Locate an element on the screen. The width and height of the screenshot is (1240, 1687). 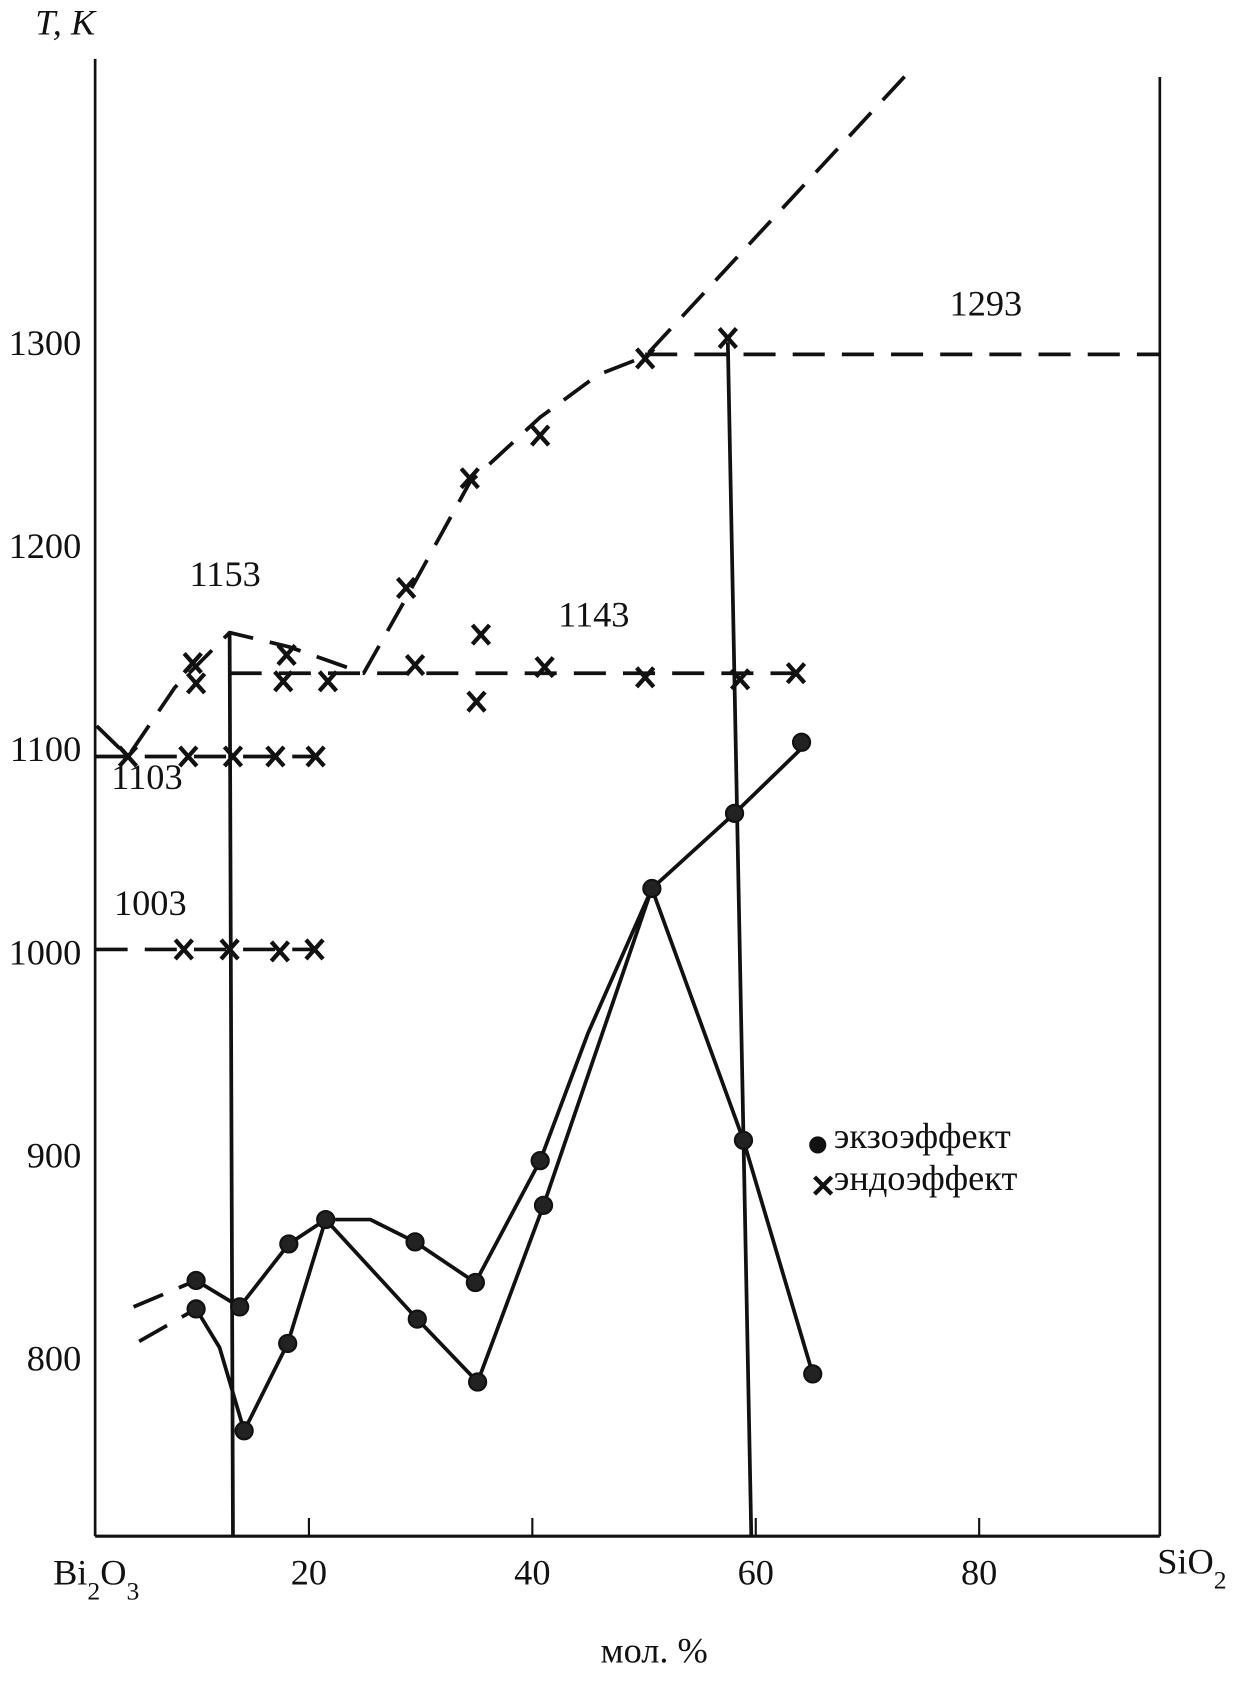
y-axis-label: T, K is located at coordinates (66, 22).